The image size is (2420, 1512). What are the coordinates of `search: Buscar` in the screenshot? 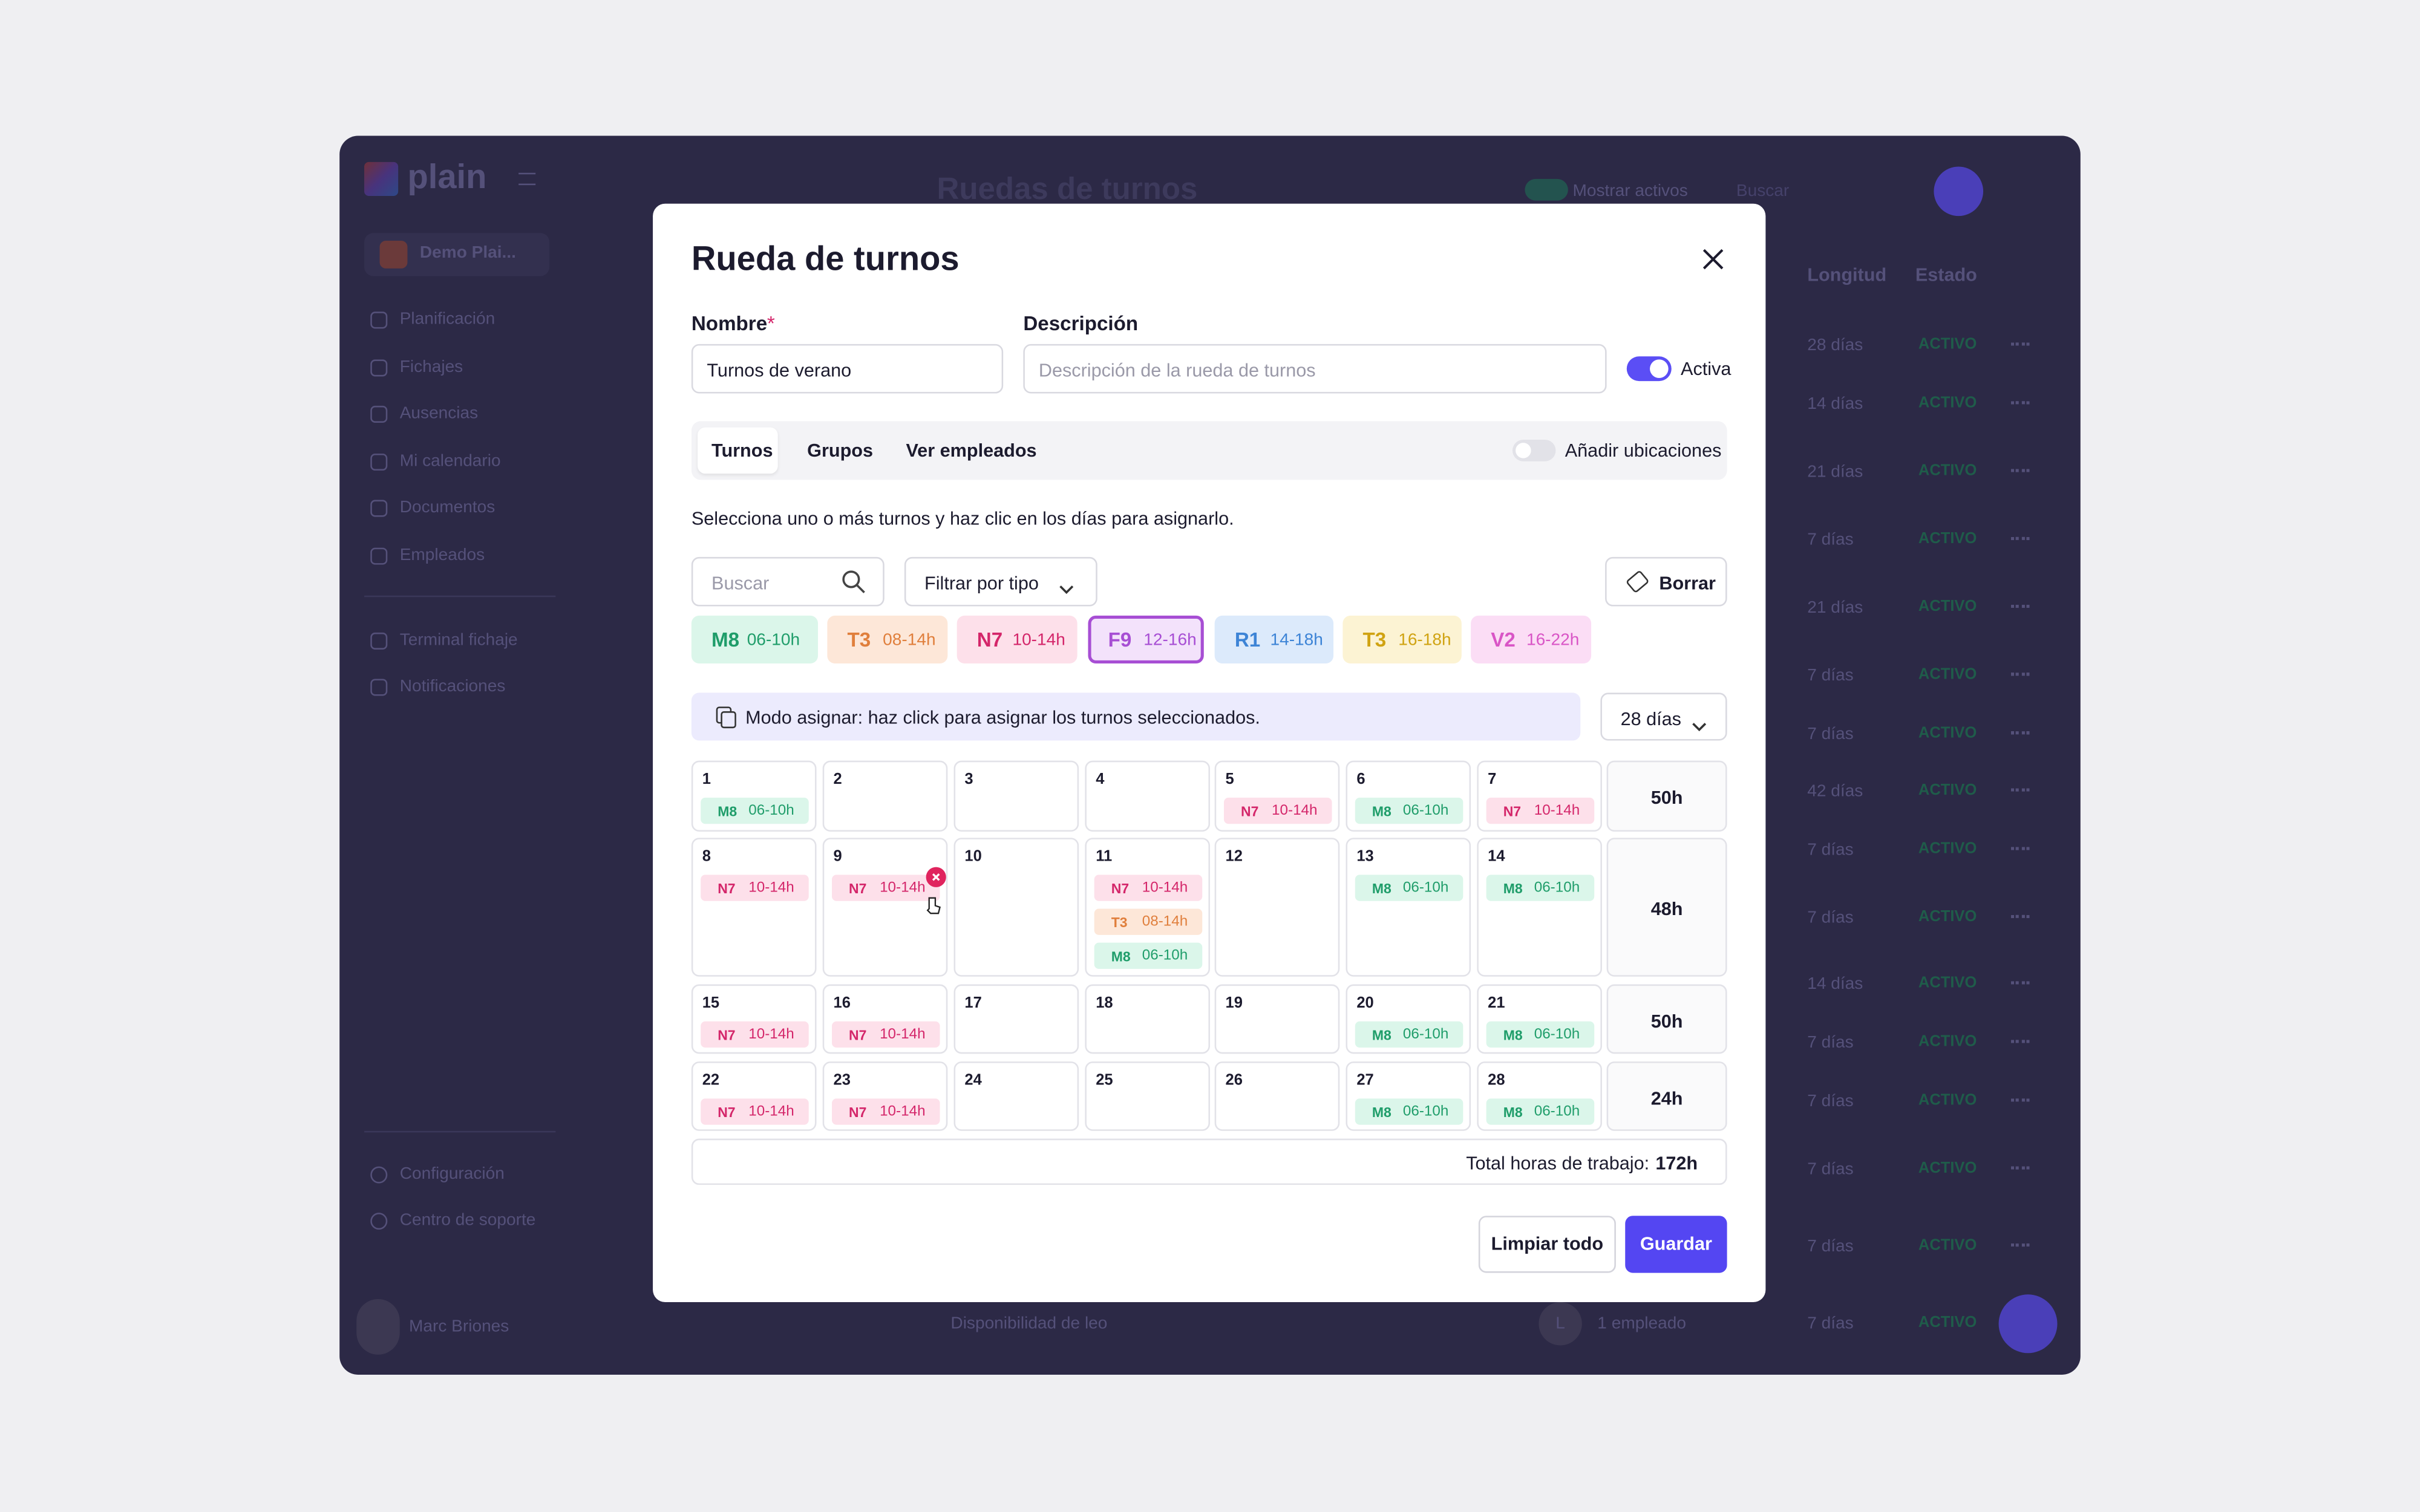 It's located at (1763, 191).